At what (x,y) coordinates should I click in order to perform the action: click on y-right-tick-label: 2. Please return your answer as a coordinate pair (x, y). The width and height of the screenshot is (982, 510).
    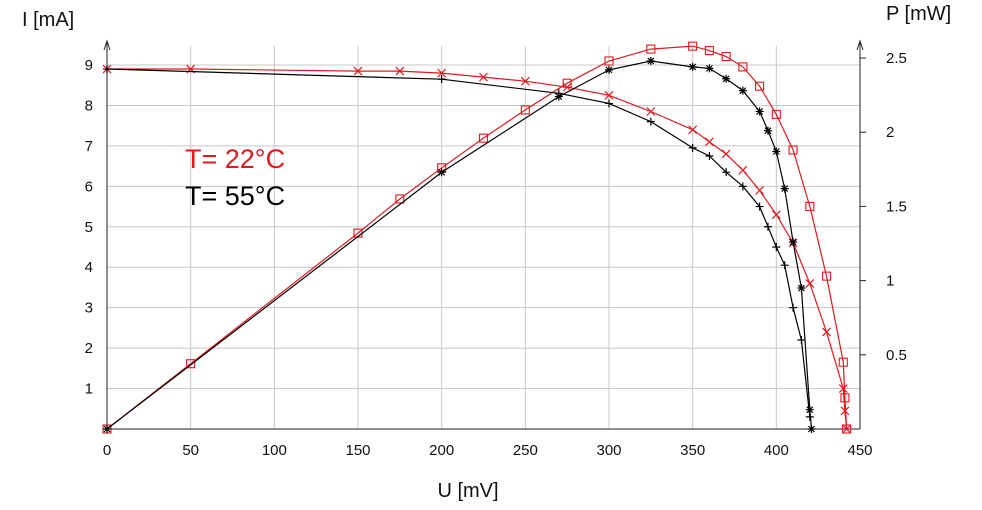
    Looking at the image, I should click on (890, 132).